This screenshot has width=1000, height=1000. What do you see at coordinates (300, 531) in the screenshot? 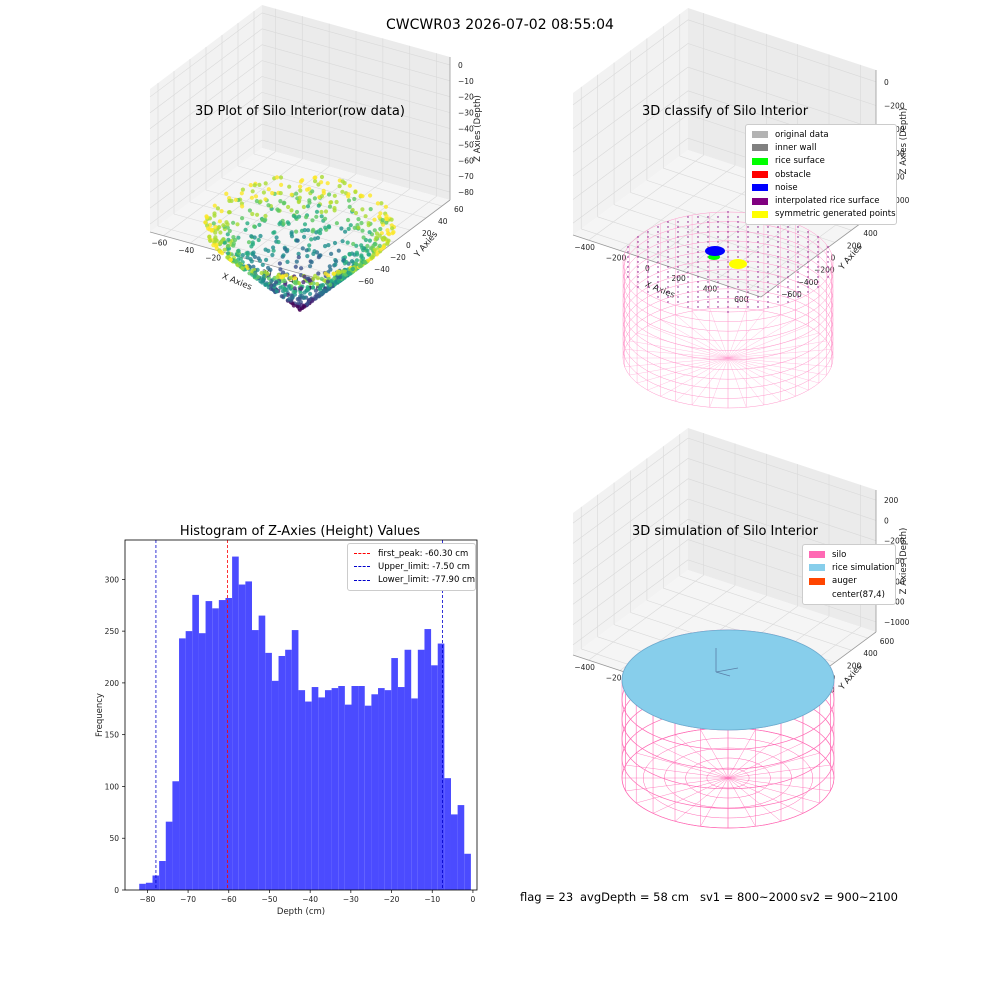
I see `plot3-title: Histogram of Z-Axies (Height) Values` at bounding box center [300, 531].